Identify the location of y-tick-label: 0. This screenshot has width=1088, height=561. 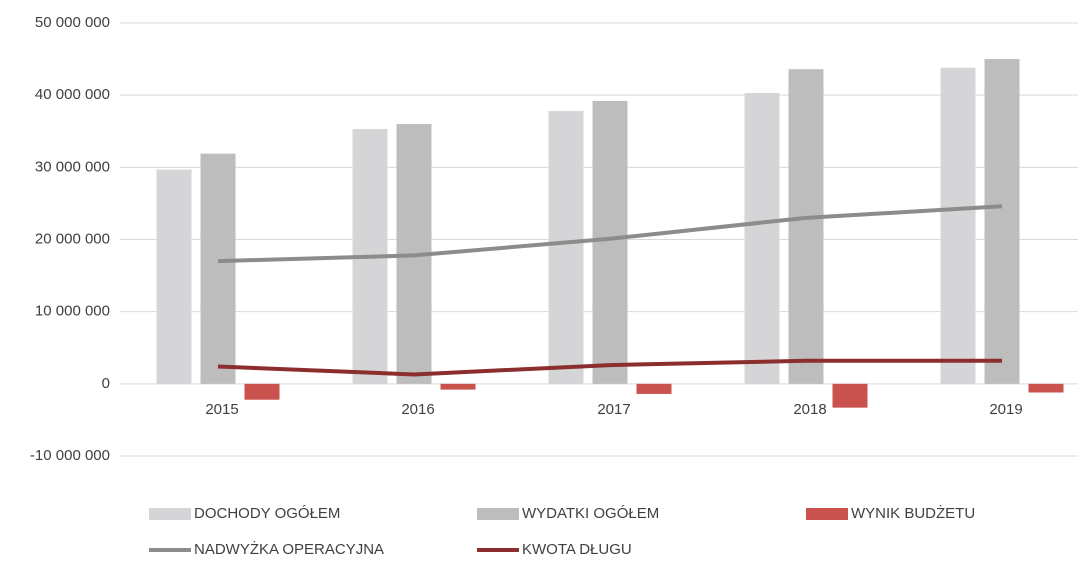
(106, 383).